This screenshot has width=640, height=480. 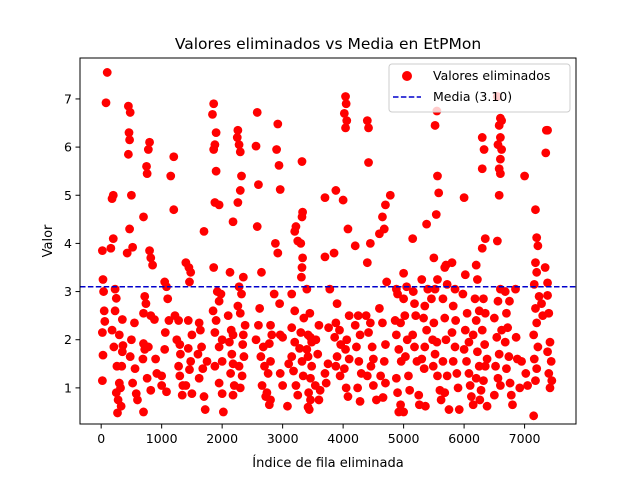 What do you see at coordinates (464, 438) in the screenshot?
I see `x-tick-label: 6000` at bounding box center [464, 438].